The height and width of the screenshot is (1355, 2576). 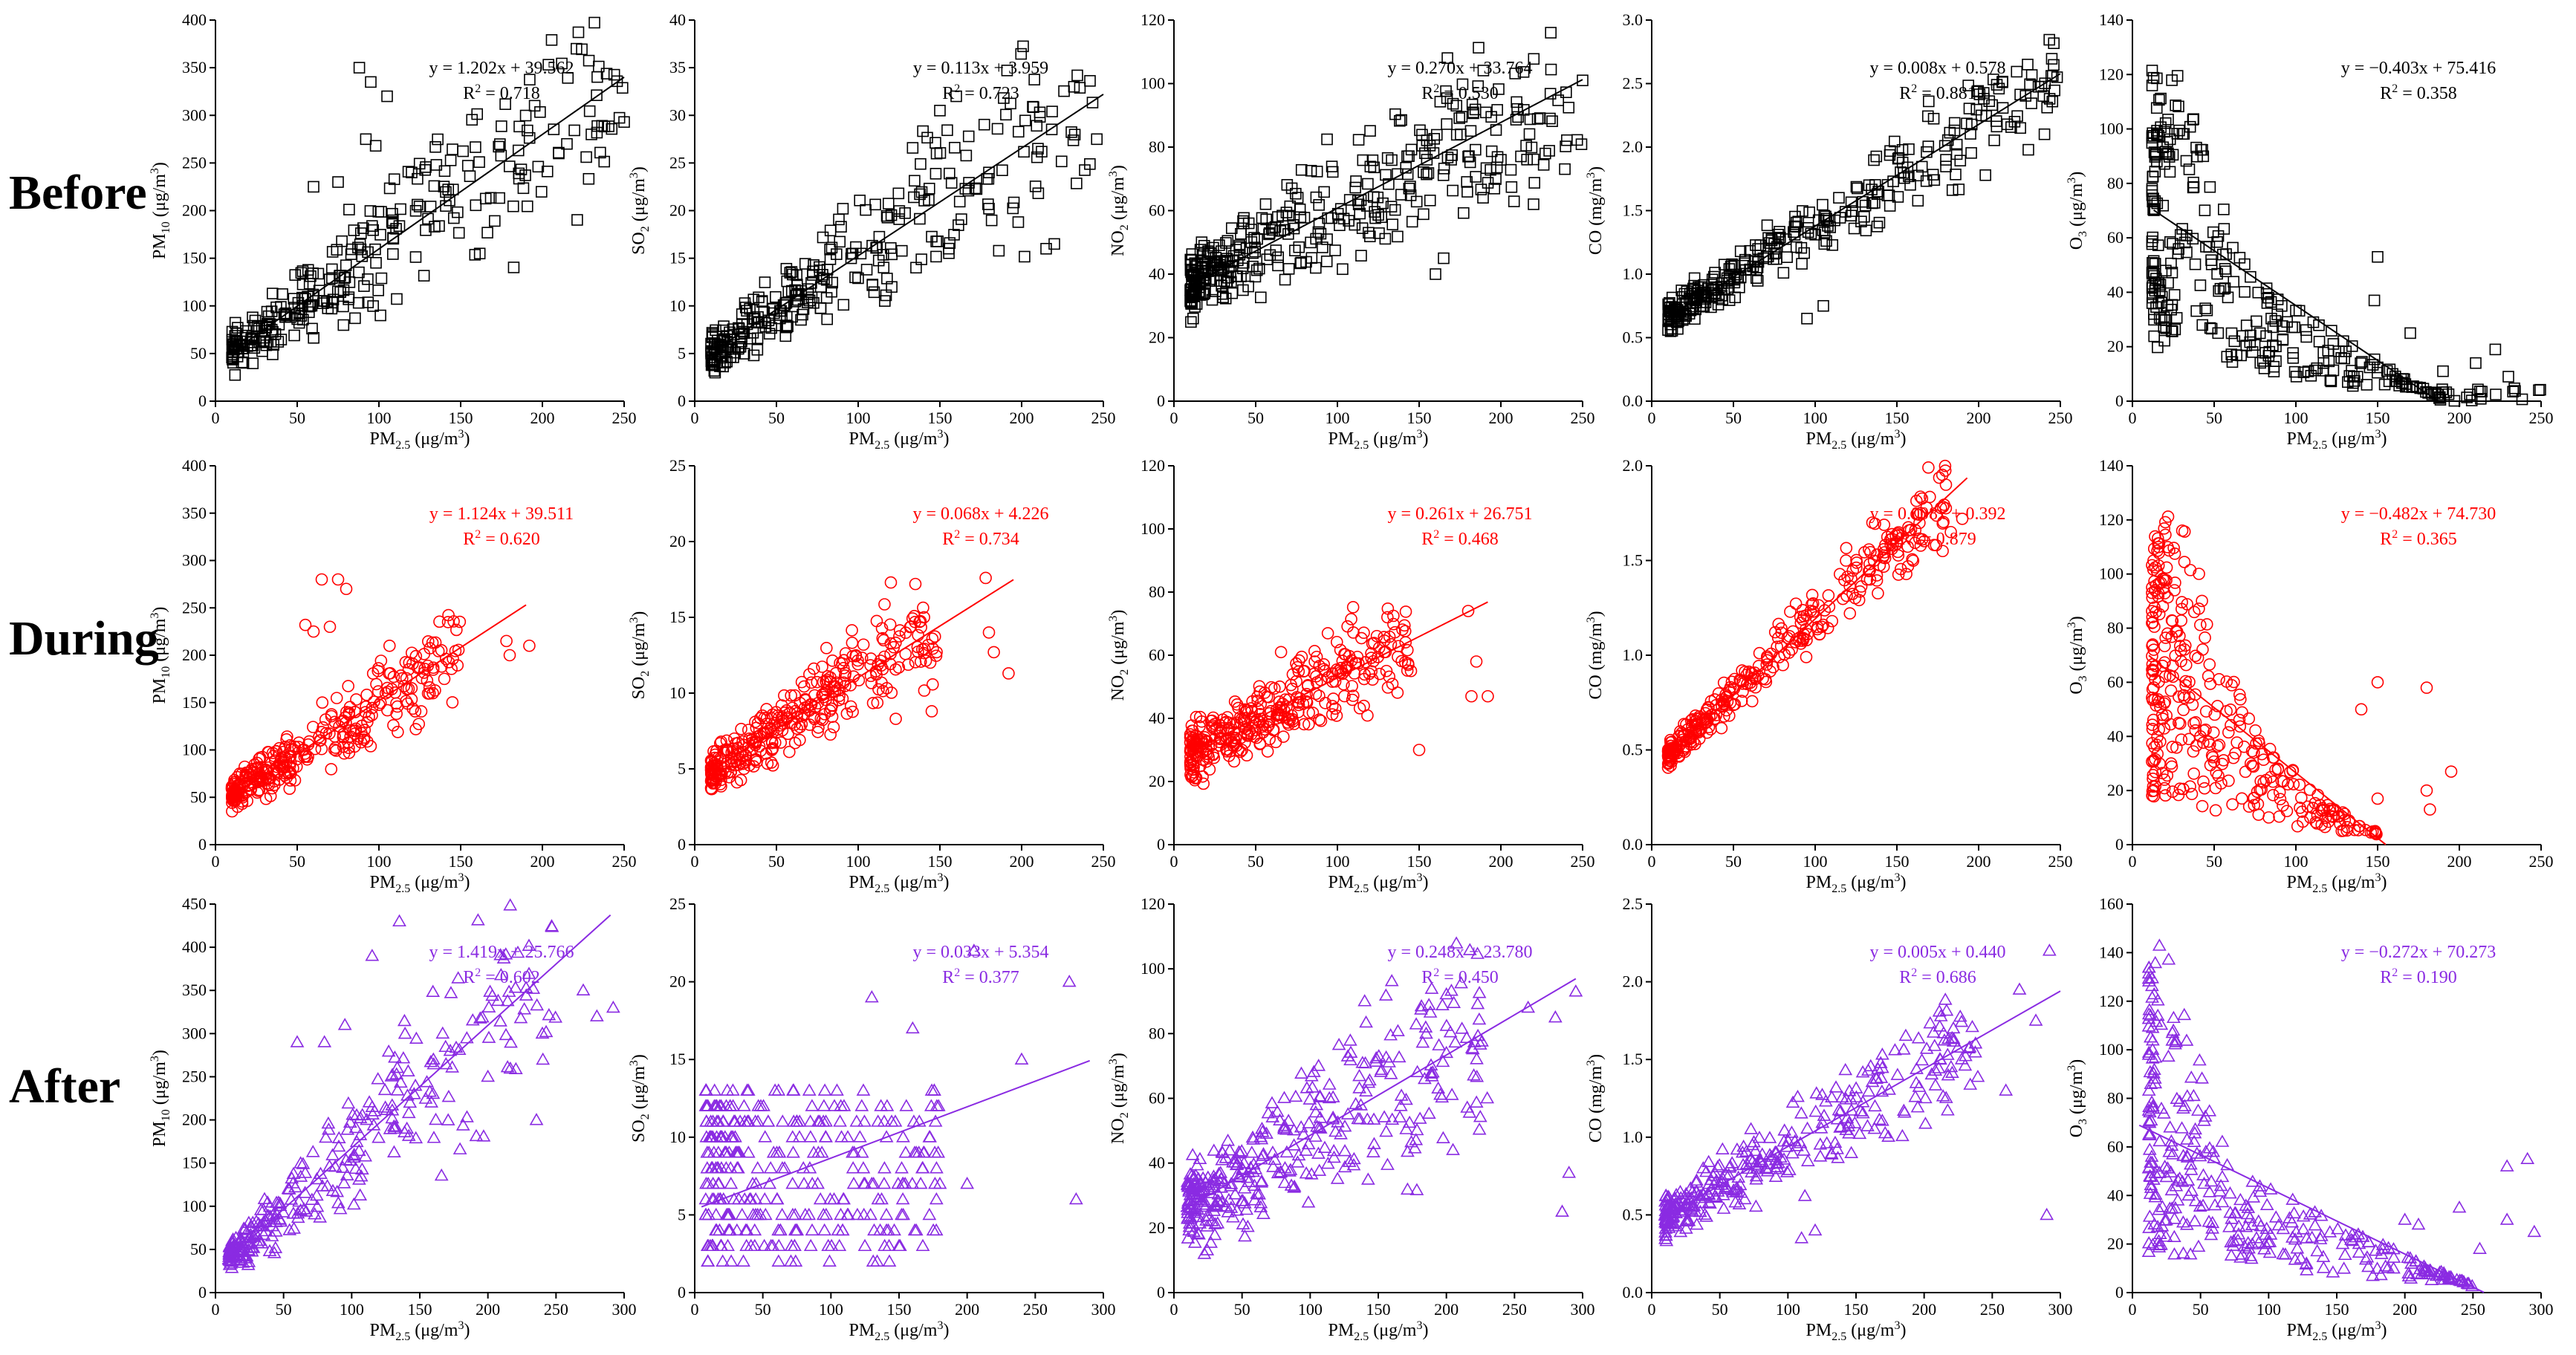 I want to click on x-axis-label: PM2.5 (μg/m3), so click(x=2337, y=883).